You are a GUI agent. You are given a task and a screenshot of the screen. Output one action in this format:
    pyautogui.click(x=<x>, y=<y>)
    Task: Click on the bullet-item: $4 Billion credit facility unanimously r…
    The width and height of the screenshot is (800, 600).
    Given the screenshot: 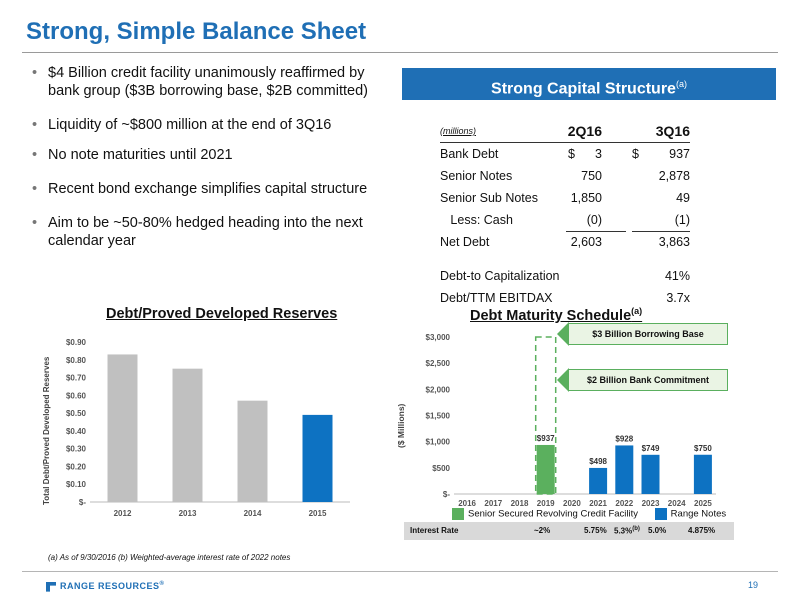 What is the action you would take?
    pyautogui.click(x=210, y=82)
    